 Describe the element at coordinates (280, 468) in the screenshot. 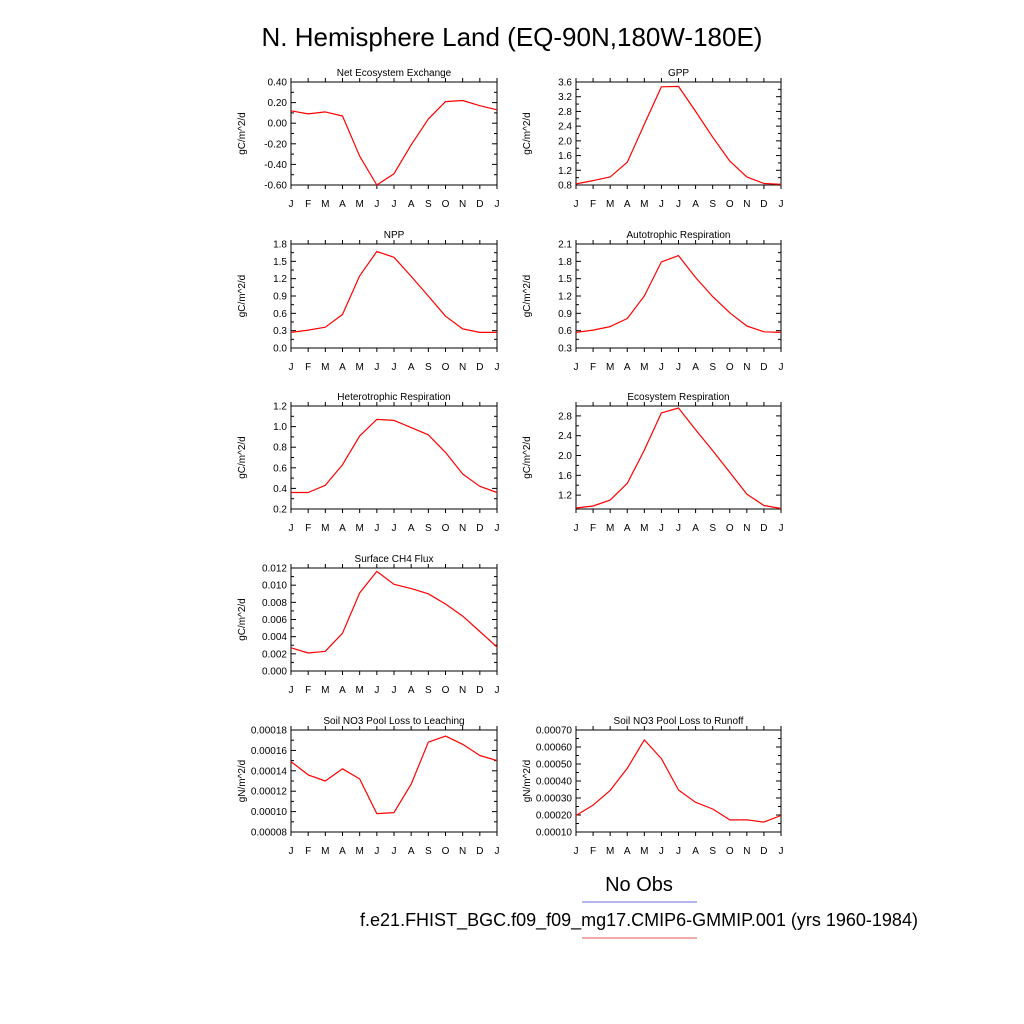

I see `y-tick-label: 0.6` at that location.